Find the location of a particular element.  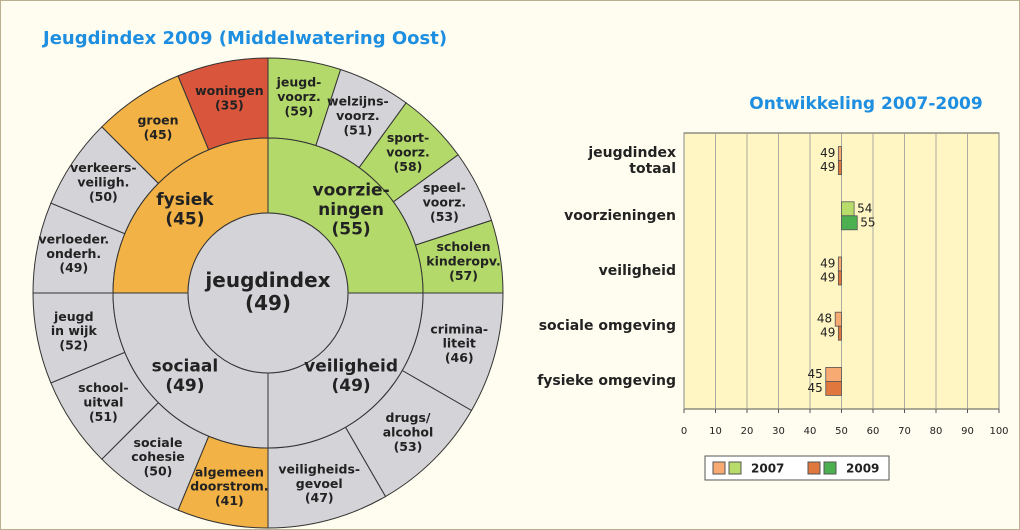

segment-label: voorzie- is located at coordinates (351, 190).